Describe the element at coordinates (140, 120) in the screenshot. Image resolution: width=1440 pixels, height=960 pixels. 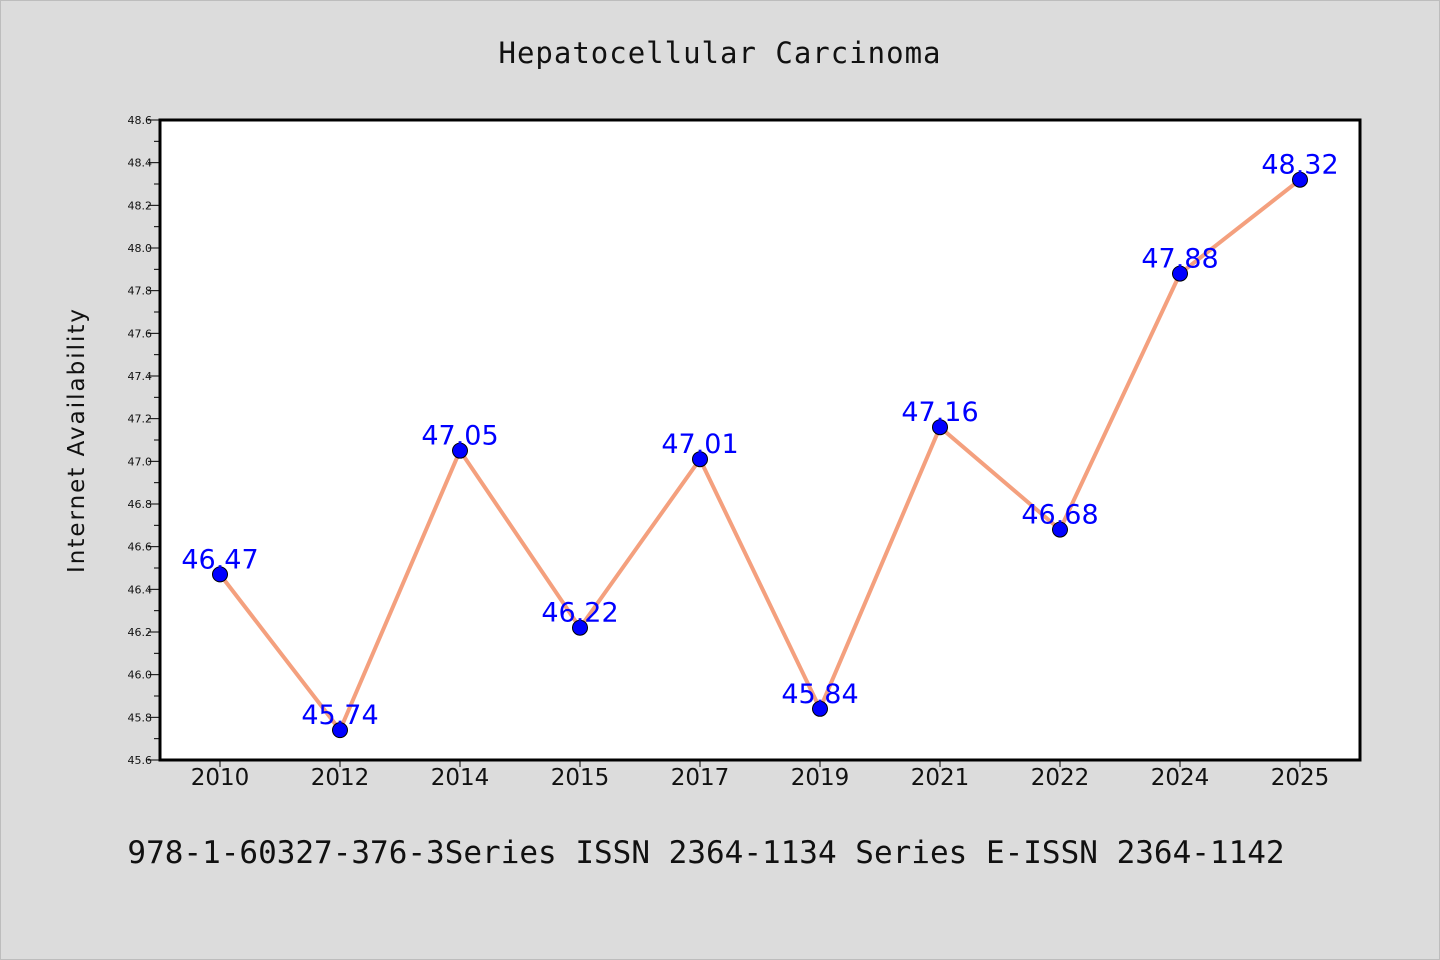
I see `y-tick-label: 48.6` at that location.